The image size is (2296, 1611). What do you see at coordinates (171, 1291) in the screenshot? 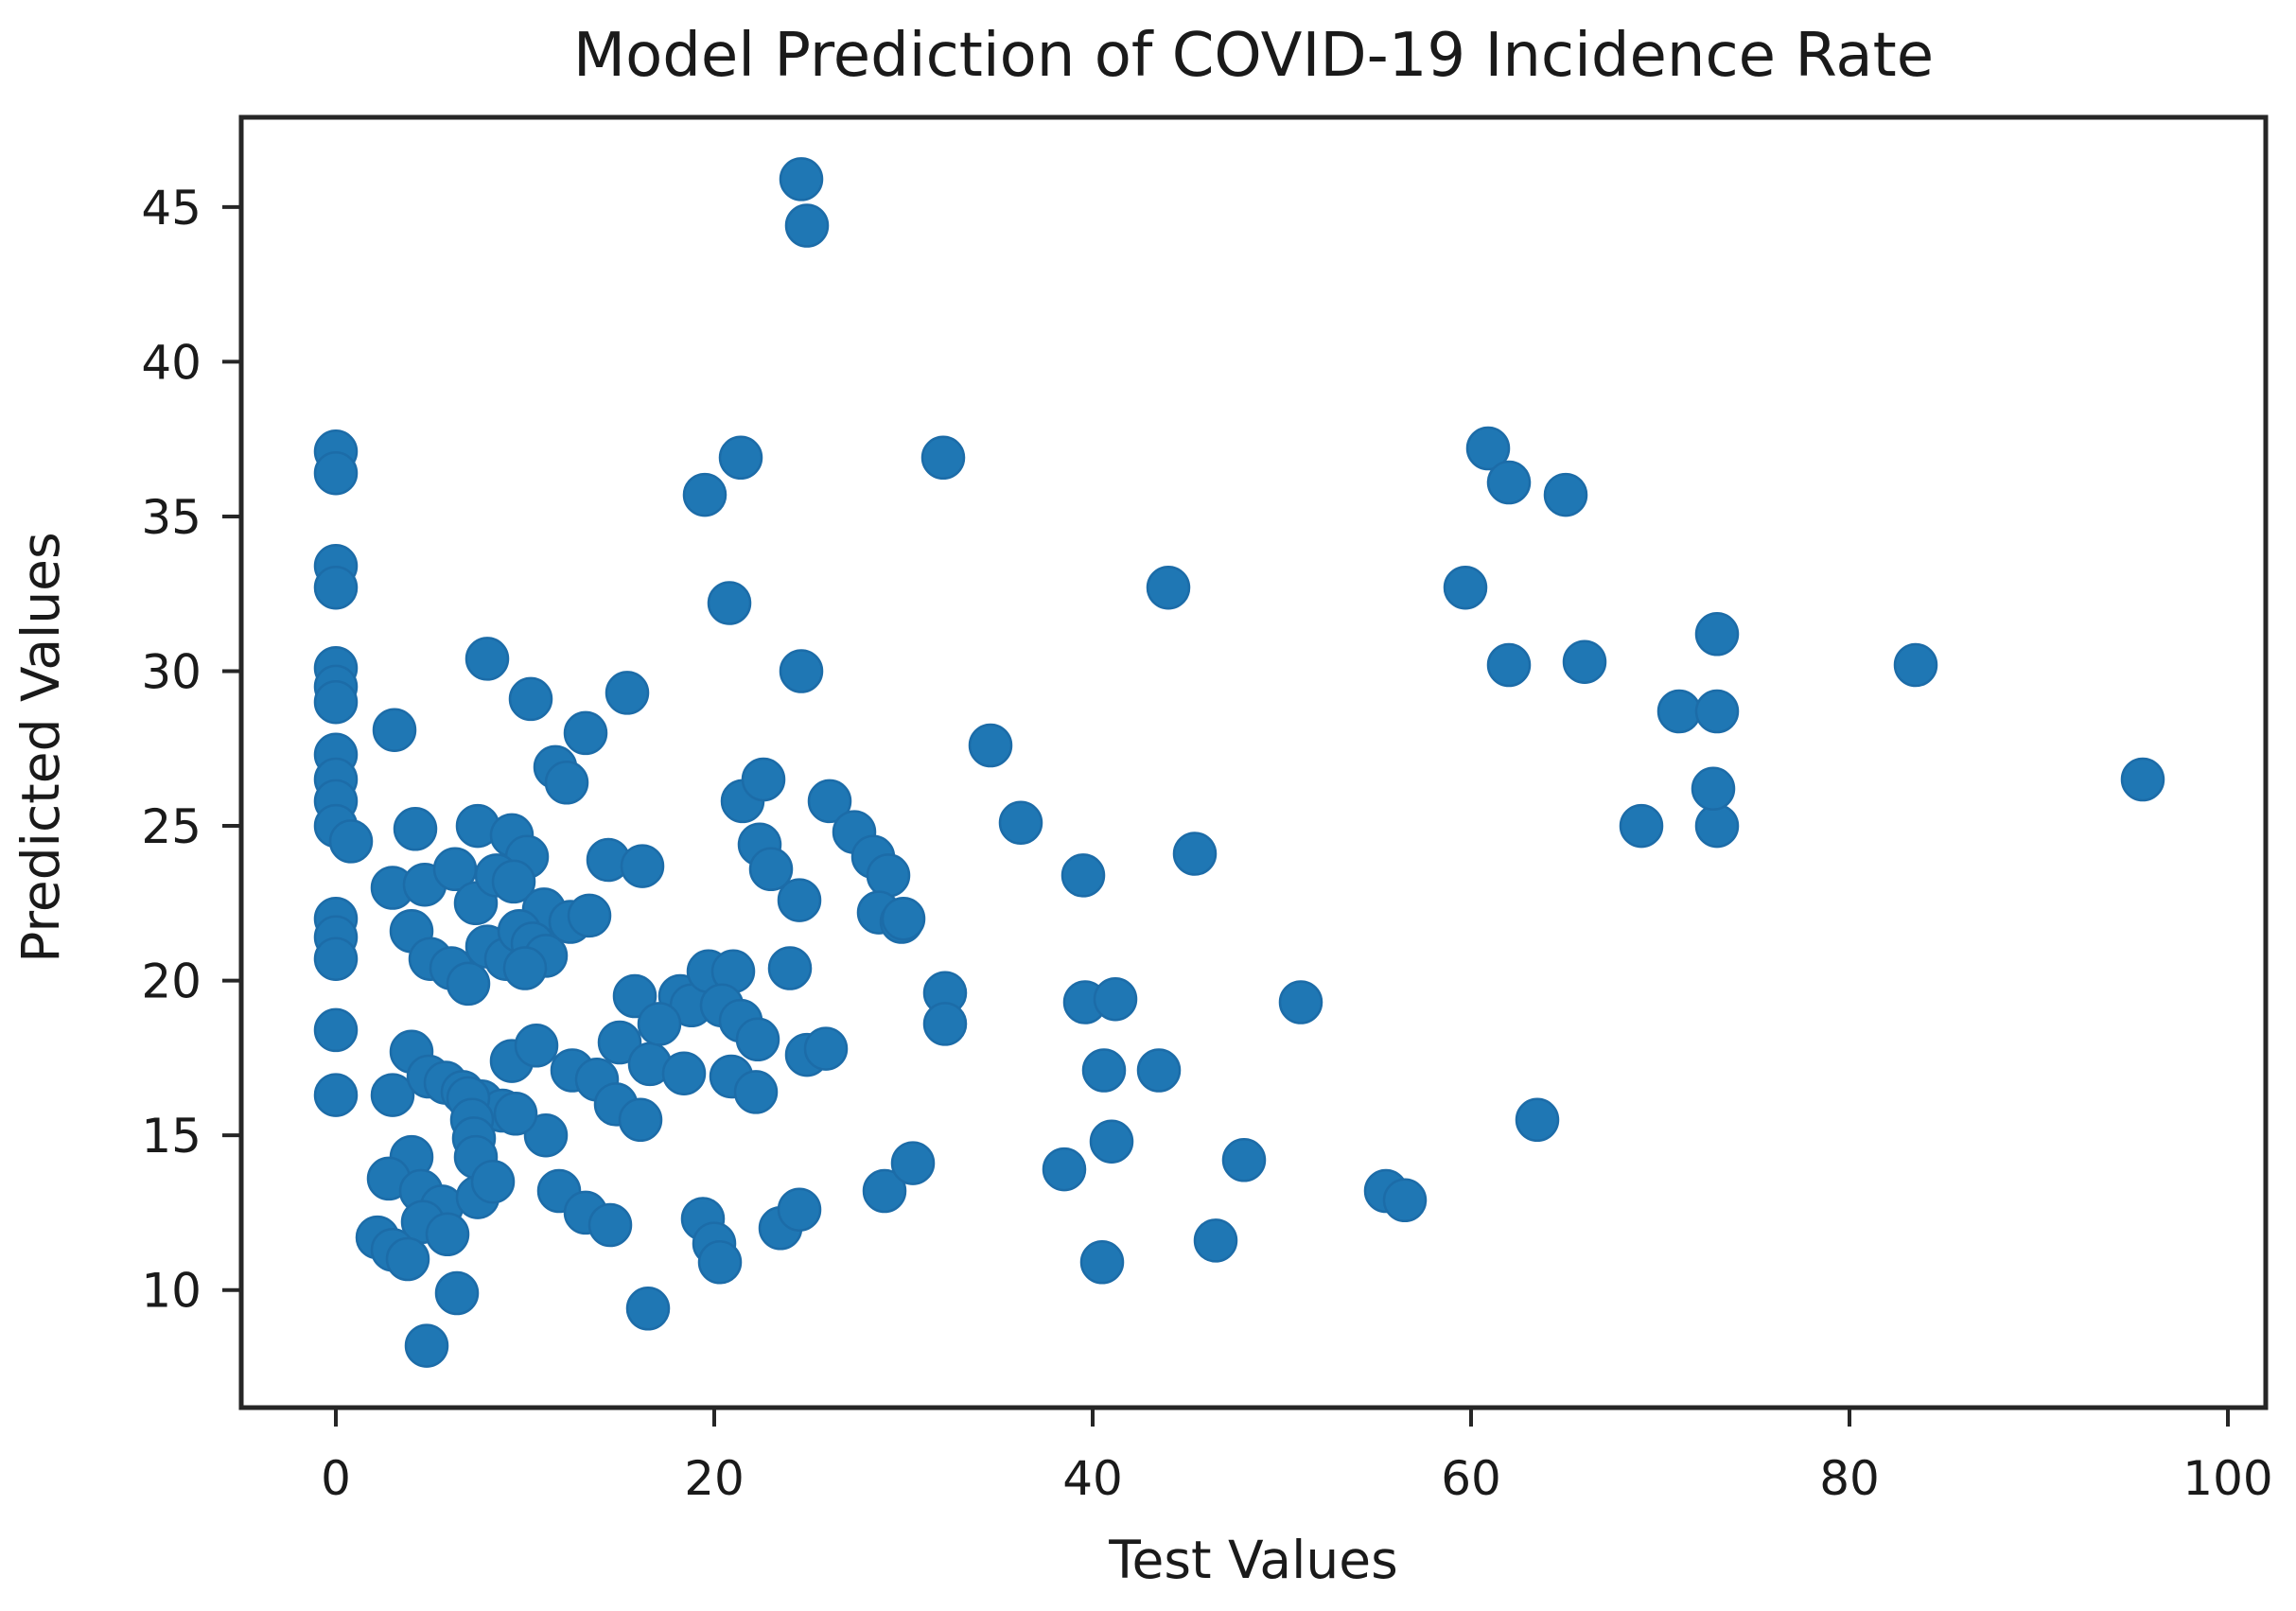
I see `y-tick-label: 10` at bounding box center [171, 1291].